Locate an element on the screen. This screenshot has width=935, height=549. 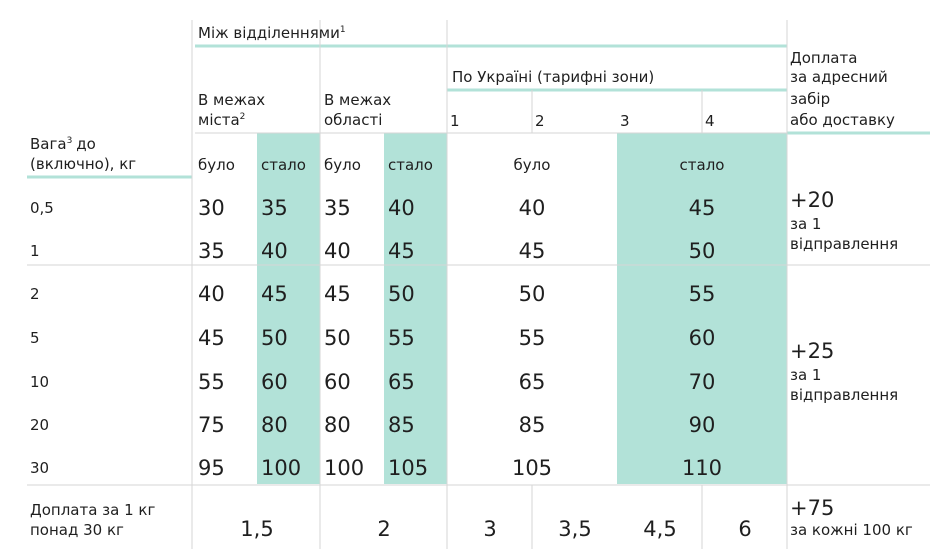
region-header: В межах is located at coordinates (357, 100).